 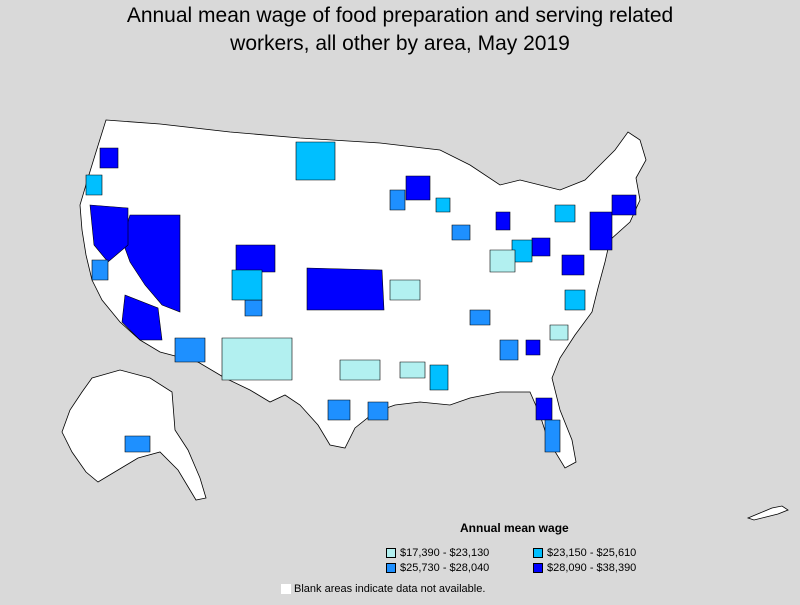 I want to click on legend-item-2: $23,150 - $25,610, so click(x=584, y=553).